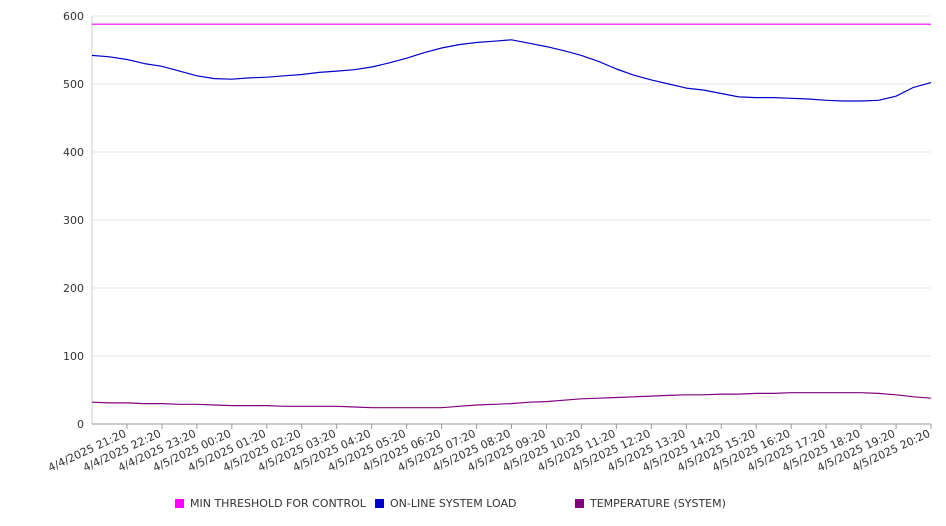 The width and height of the screenshot is (946, 526). What do you see at coordinates (179, 503) in the screenshot?
I see `legend-swatch-min-threshold` at bounding box center [179, 503].